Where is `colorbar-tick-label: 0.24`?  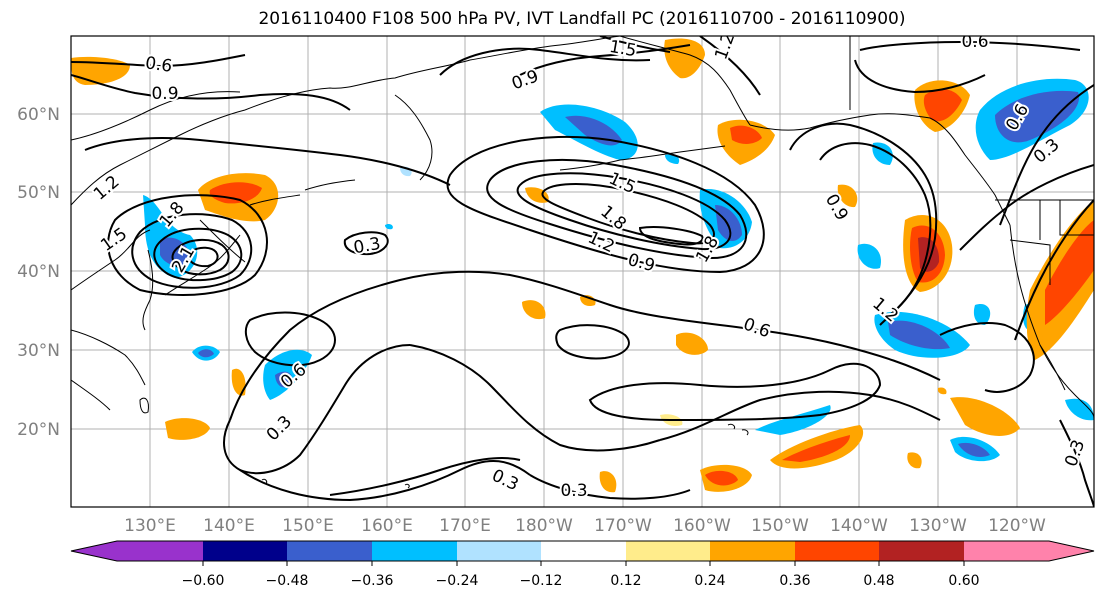
colorbar-tick-label: 0.24 is located at coordinates (709, 581).